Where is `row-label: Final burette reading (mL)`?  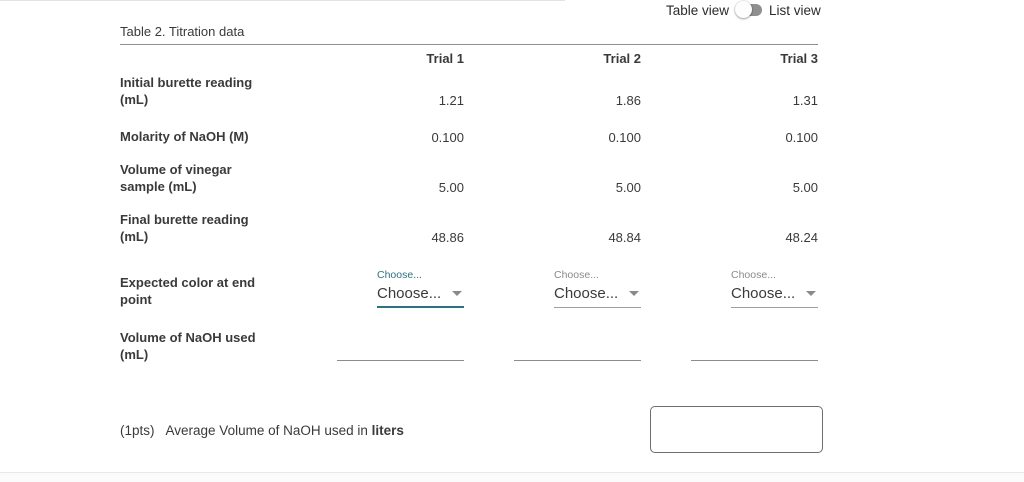 row-label: Final burette reading (mL) is located at coordinates (184, 228).